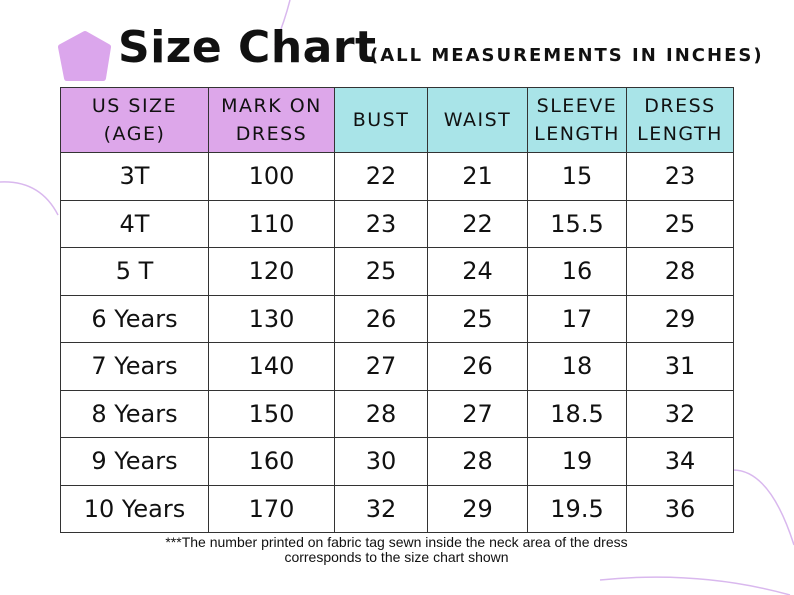  Describe the element at coordinates (134, 134) in the screenshot. I see `header-line: (AGE)` at that location.